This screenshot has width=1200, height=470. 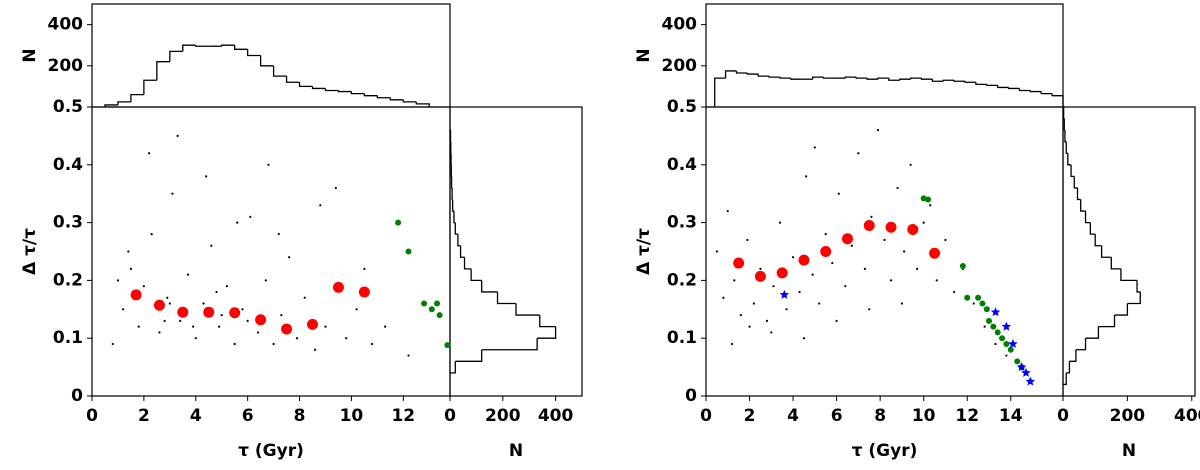 What do you see at coordinates (66, 66) in the screenshot?
I see `y-tick-label: 200` at bounding box center [66, 66].